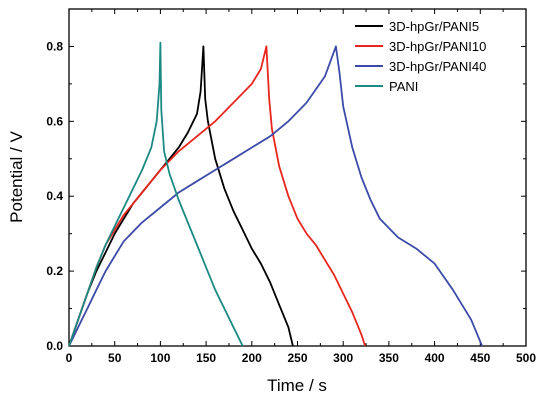  Describe the element at coordinates (115, 358) in the screenshot. I see `x-tick-label: 50` at that location.